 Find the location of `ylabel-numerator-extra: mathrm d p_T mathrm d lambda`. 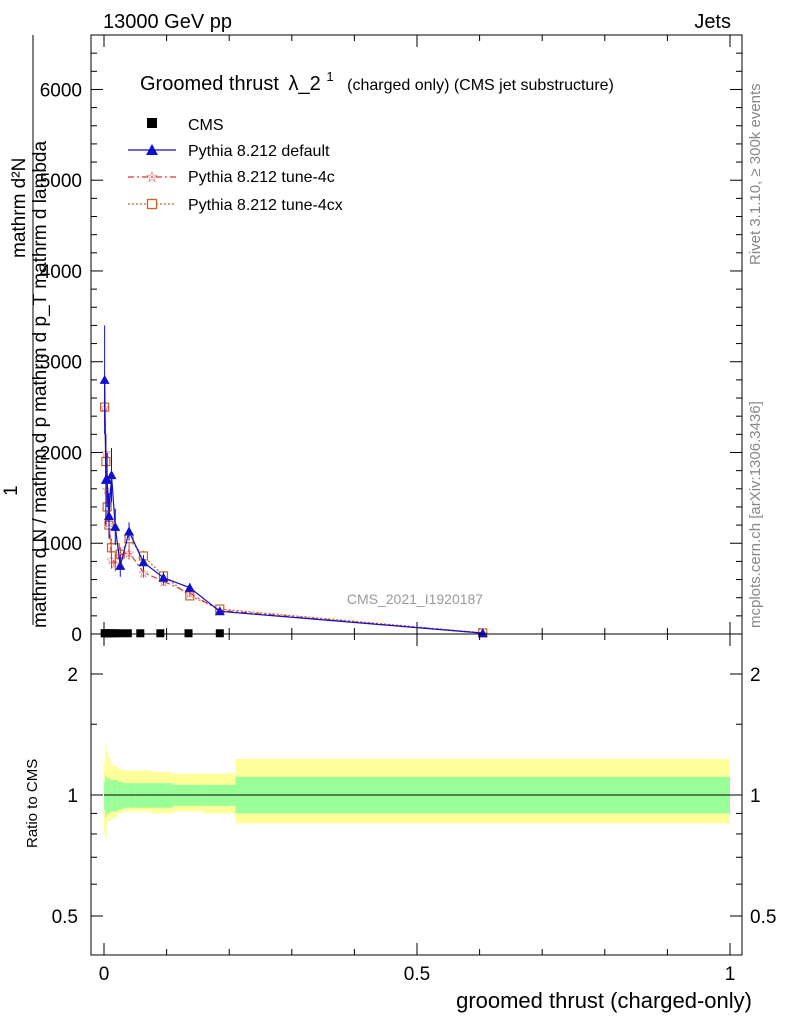

ylabel-numerator-extra: mathrm d p_T mathrm d lambda is located at coordinates (40, 276).